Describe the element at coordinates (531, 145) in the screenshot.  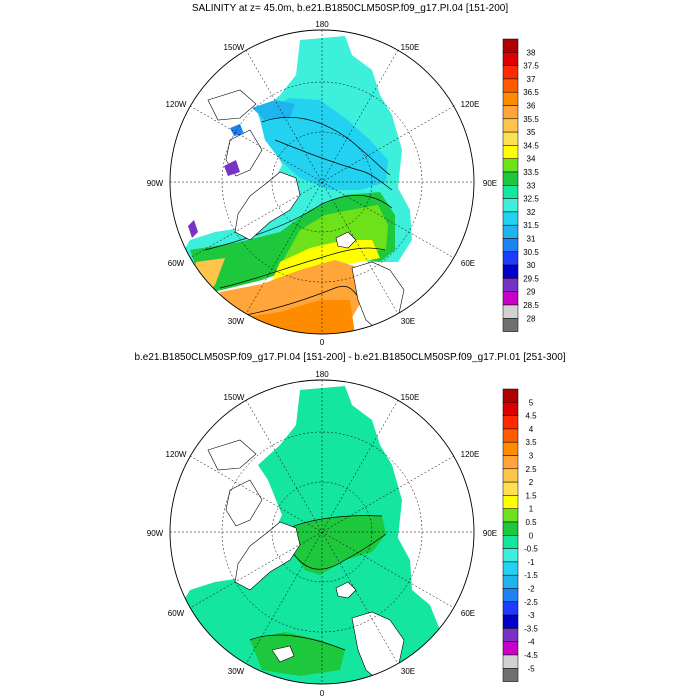
I see `top-colorbar-tick-label: 34.5` at that location.